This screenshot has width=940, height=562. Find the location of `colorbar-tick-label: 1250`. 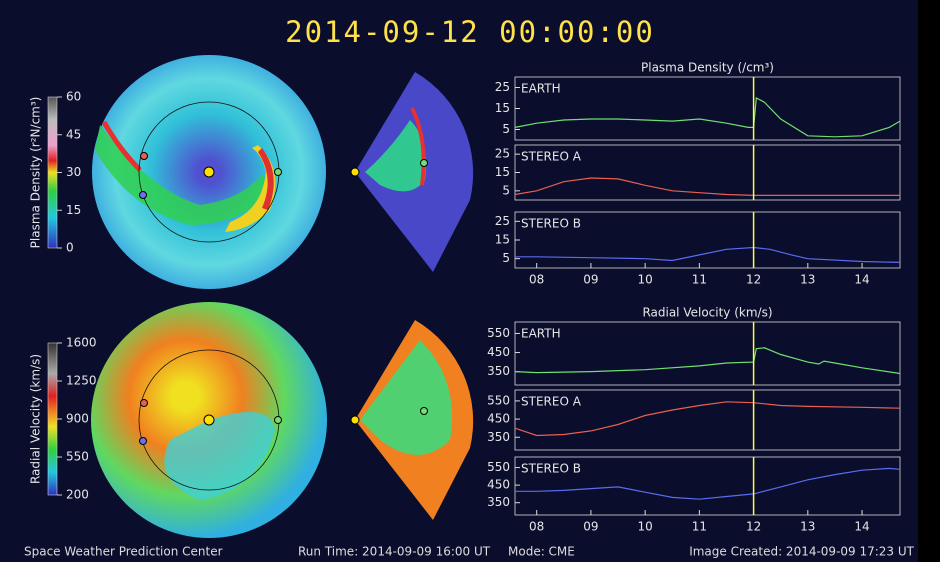

colorbar-tick-label: 1250 is located at coordinates (81, 381).